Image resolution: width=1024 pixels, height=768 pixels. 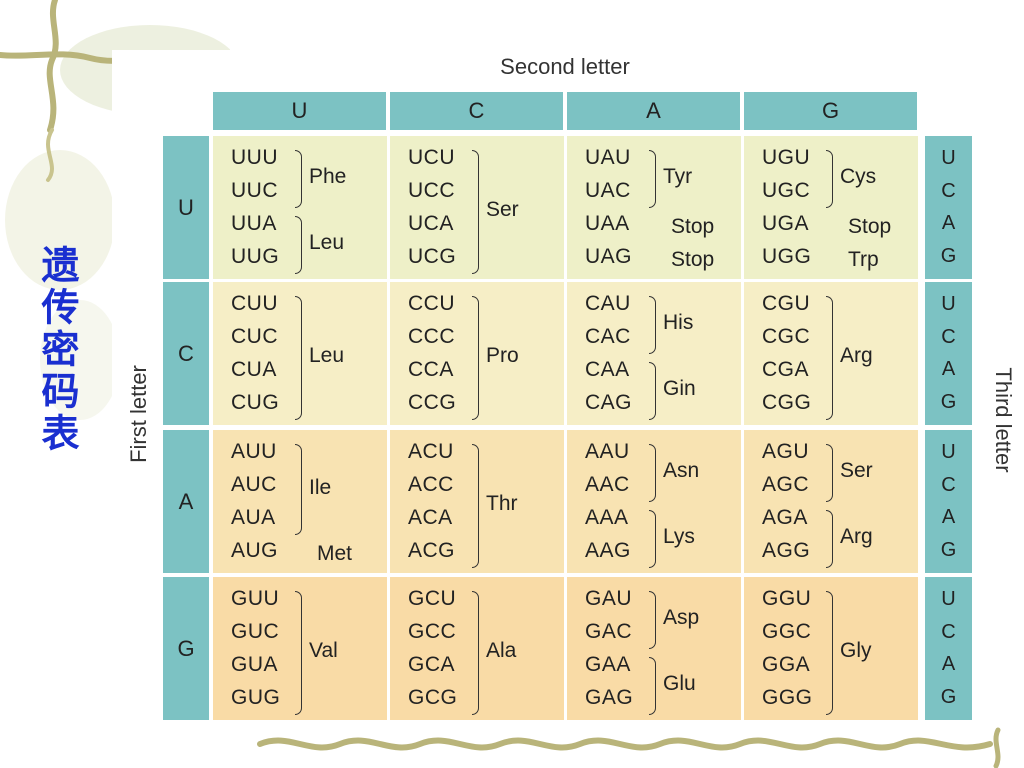 I want to click on amino-acid-label: Leu, so click(x=327, y=242).